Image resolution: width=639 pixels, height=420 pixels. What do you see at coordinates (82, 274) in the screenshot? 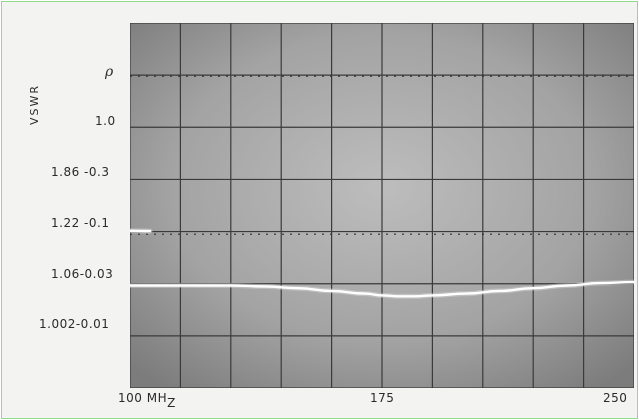
I see `y-tick-label: 1.06-0.03` at bounding box center [82, 274].